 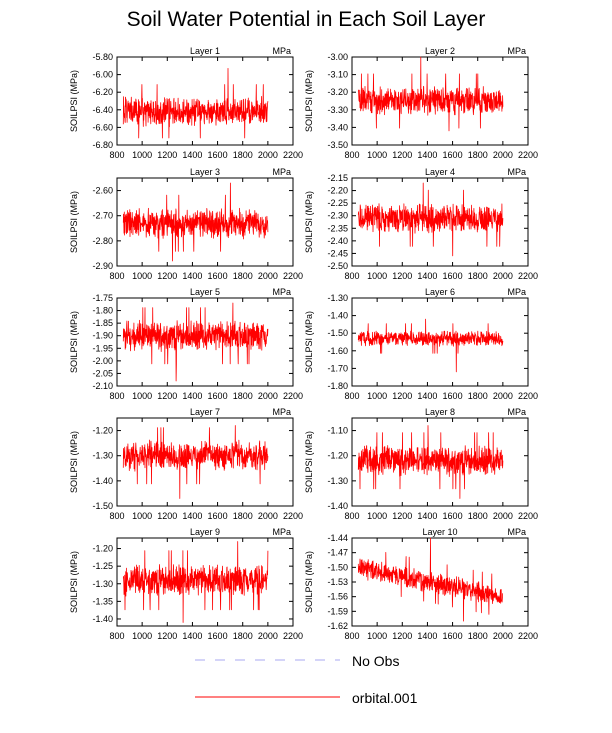 I want to click on panel-title: Layer 1, so click(x=205, y=51).